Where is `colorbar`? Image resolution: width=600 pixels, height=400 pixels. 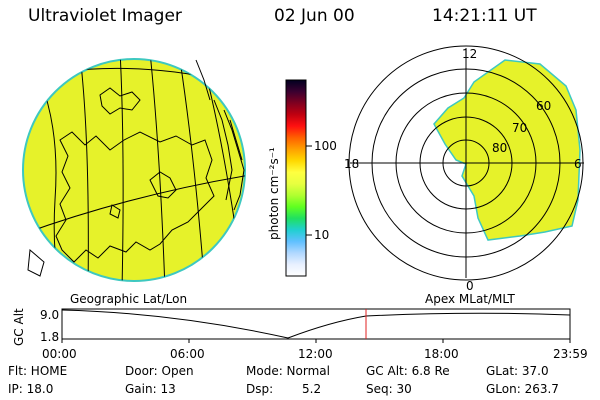 colorbar is located at coordinates (296, 178).